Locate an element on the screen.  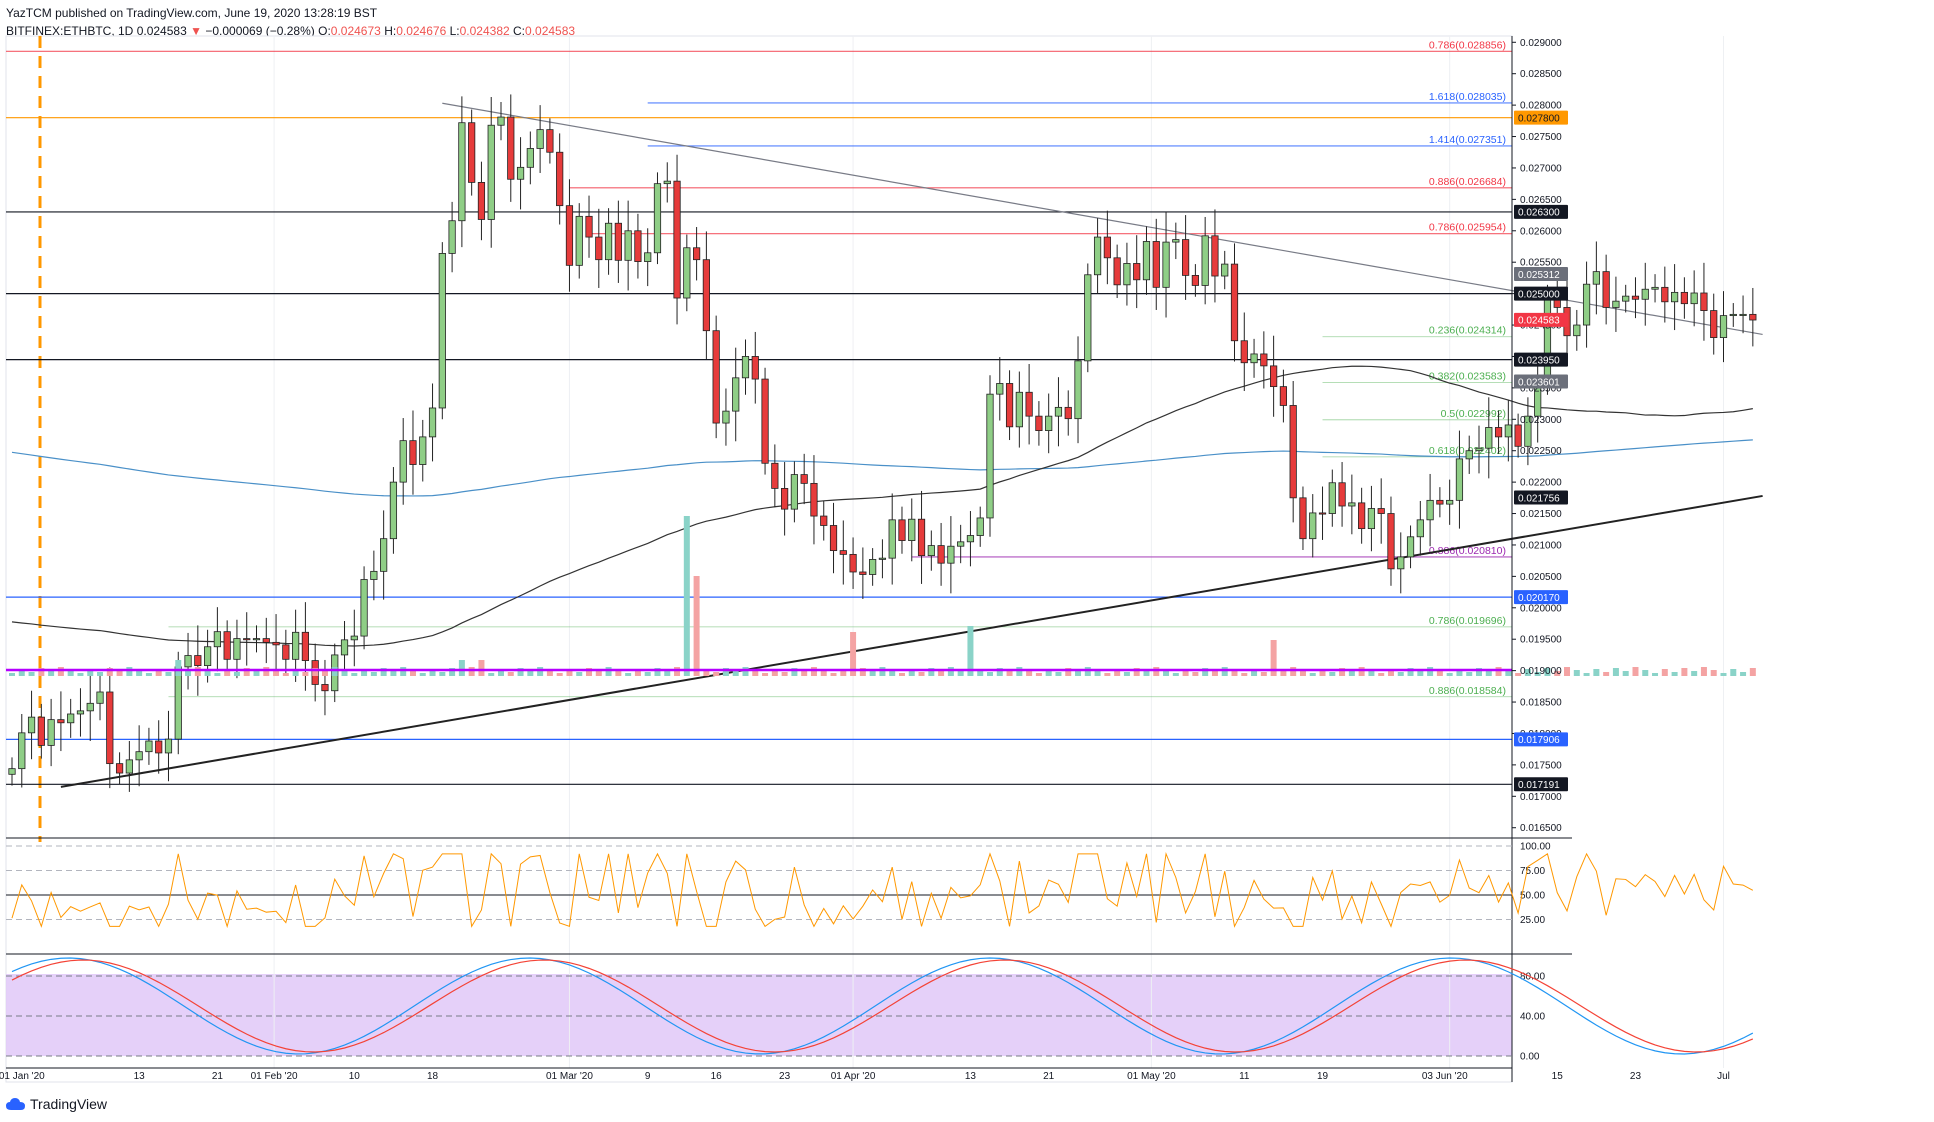
price-tag-label: 0.020170 is located at coordinates (1539, 598).